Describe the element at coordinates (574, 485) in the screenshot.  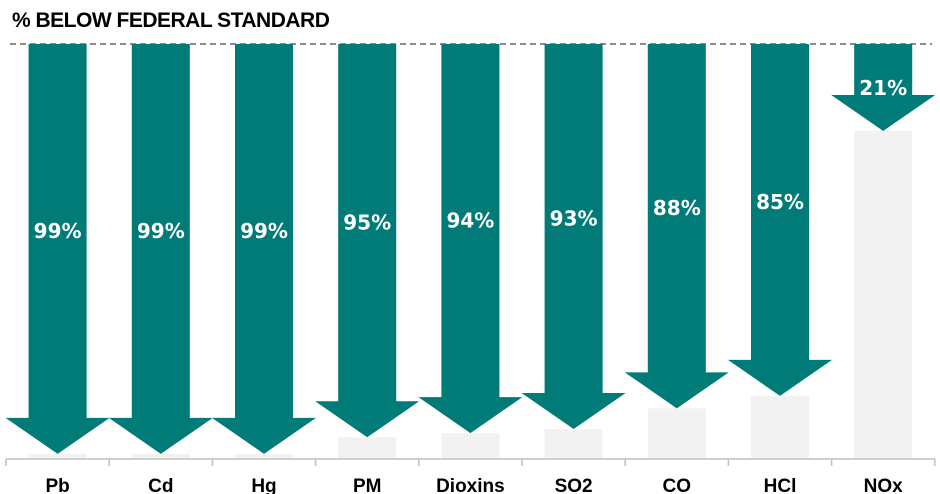
I see `category-label: SO2` at that location.